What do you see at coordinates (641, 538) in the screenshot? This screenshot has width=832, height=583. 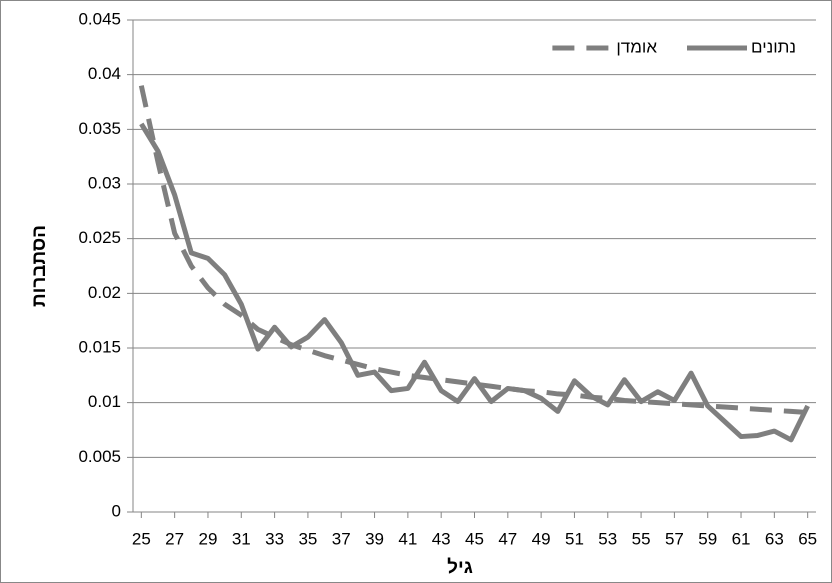 I see `x-tick-label: 55` at bounding box center [641, 538].